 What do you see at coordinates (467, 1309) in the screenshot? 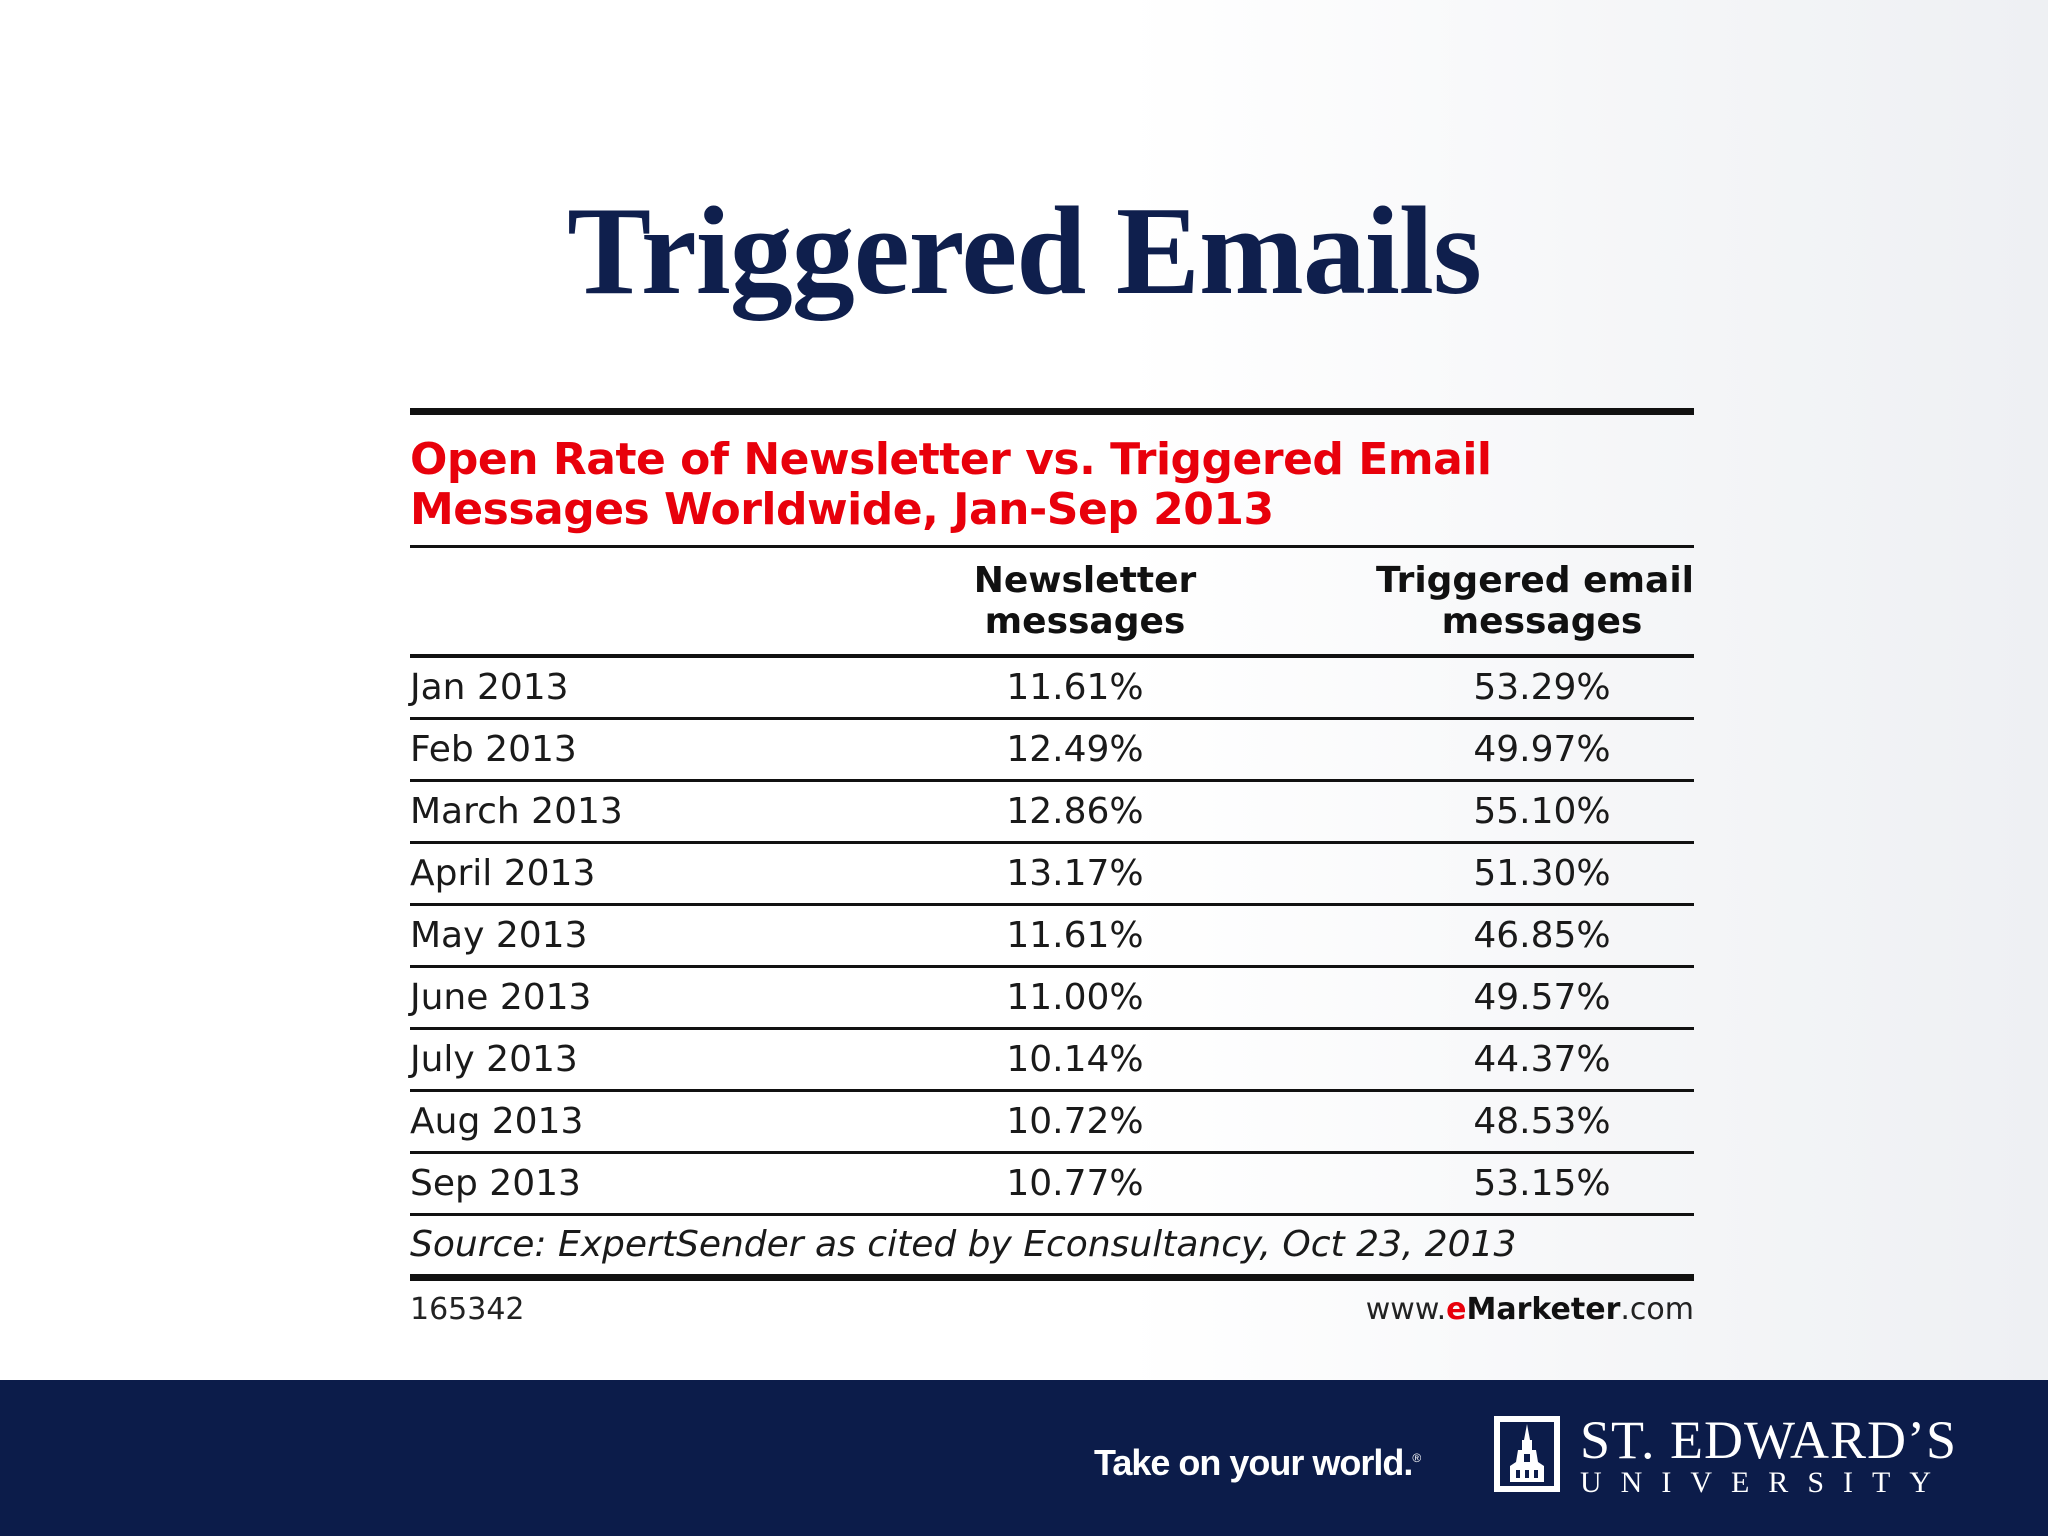
I see `chart-id: 165342` at bounding box center [467, 1309].